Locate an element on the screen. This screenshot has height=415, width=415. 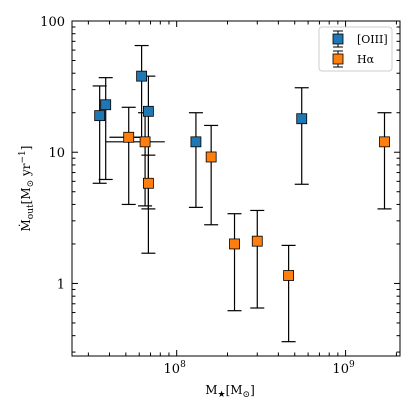
legend: [OIII] Hα is located at coordinates (355, 49).